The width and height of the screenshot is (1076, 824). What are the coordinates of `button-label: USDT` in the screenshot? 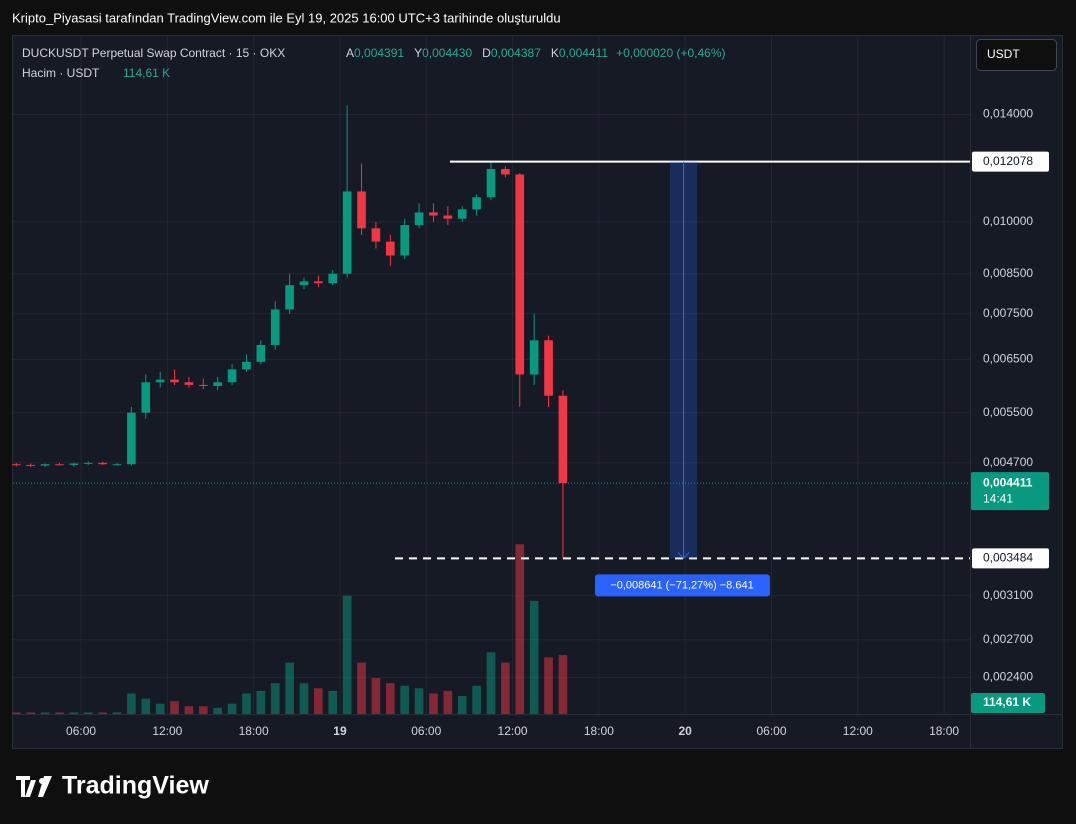 It's located at (1003, 54).